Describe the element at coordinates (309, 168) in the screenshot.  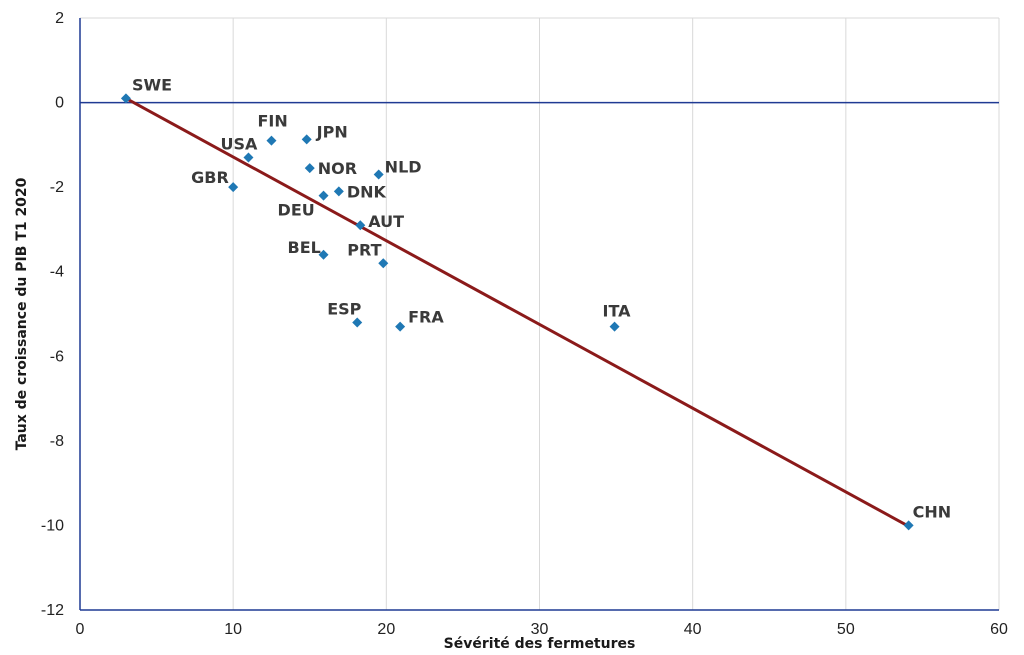
I see `data-point-nor` at that location.